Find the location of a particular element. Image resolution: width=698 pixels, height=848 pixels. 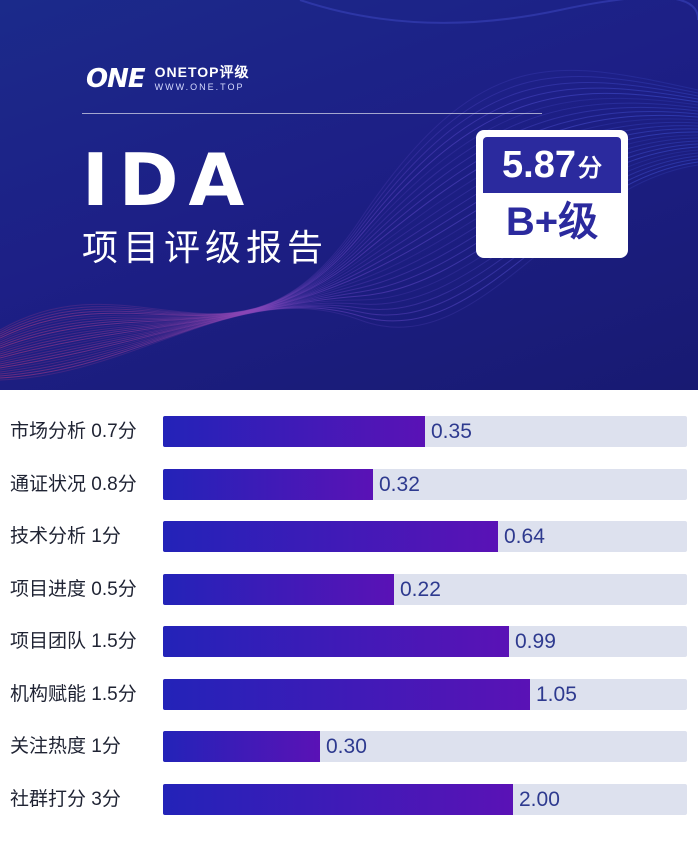

bar-track: 2.00 is located at coordinates (425, 799).